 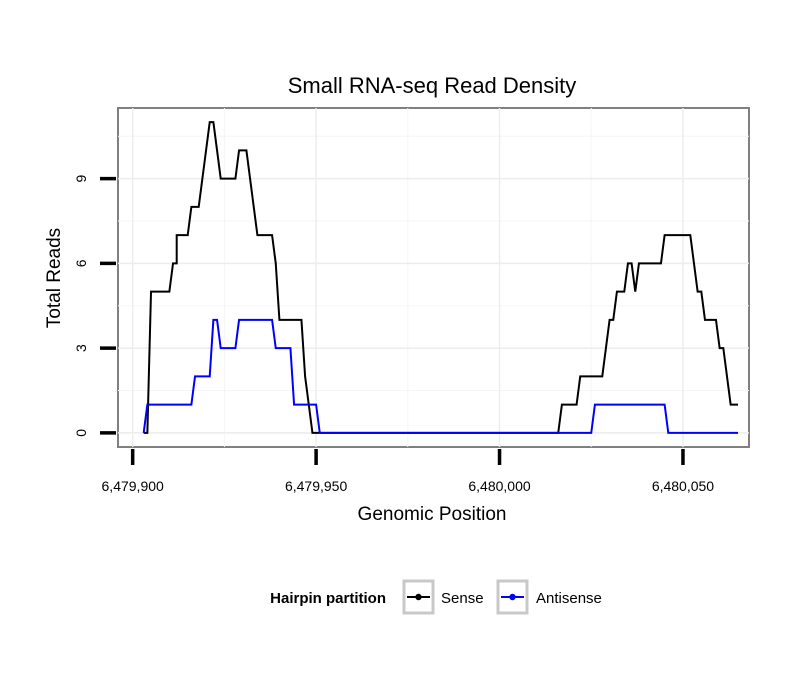 What do you see at coordinates (81, 348) in the screenshot?
I see `y-tick-label: 3` at bounding box center [81, 348].